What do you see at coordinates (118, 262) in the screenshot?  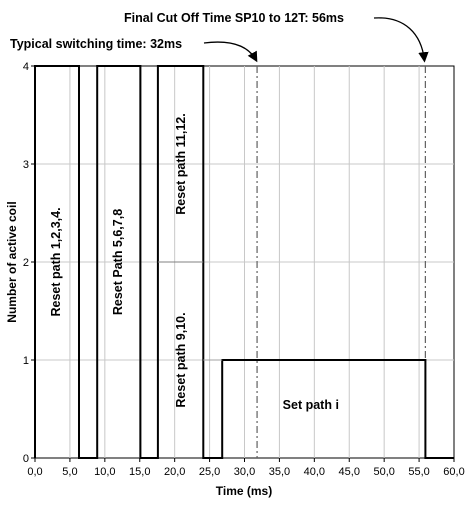 I see `region-label: Reset Path 5,6,7,8` at bounding box center [118, 262].